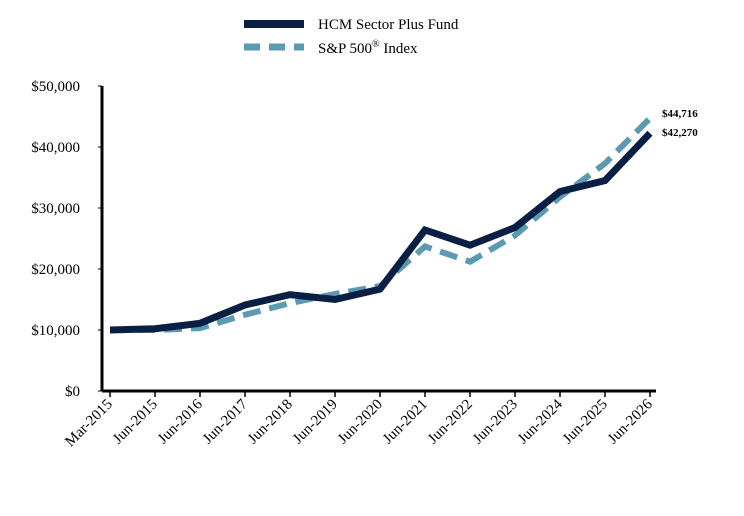  What do you see at coordinates (585, 422) in the screenshot?
I see `x-tick-label: Jun-2025` at bounding box center [585, 422].